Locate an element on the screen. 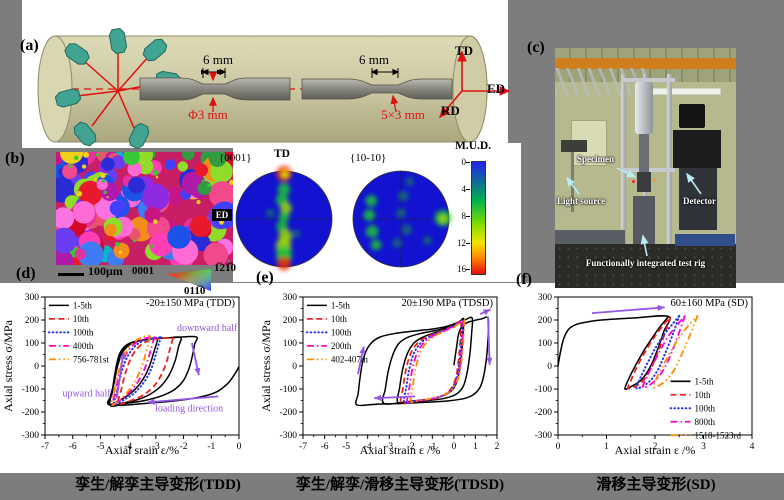 The image size is (784, 500). side-table is located at coordinates (590, 238).